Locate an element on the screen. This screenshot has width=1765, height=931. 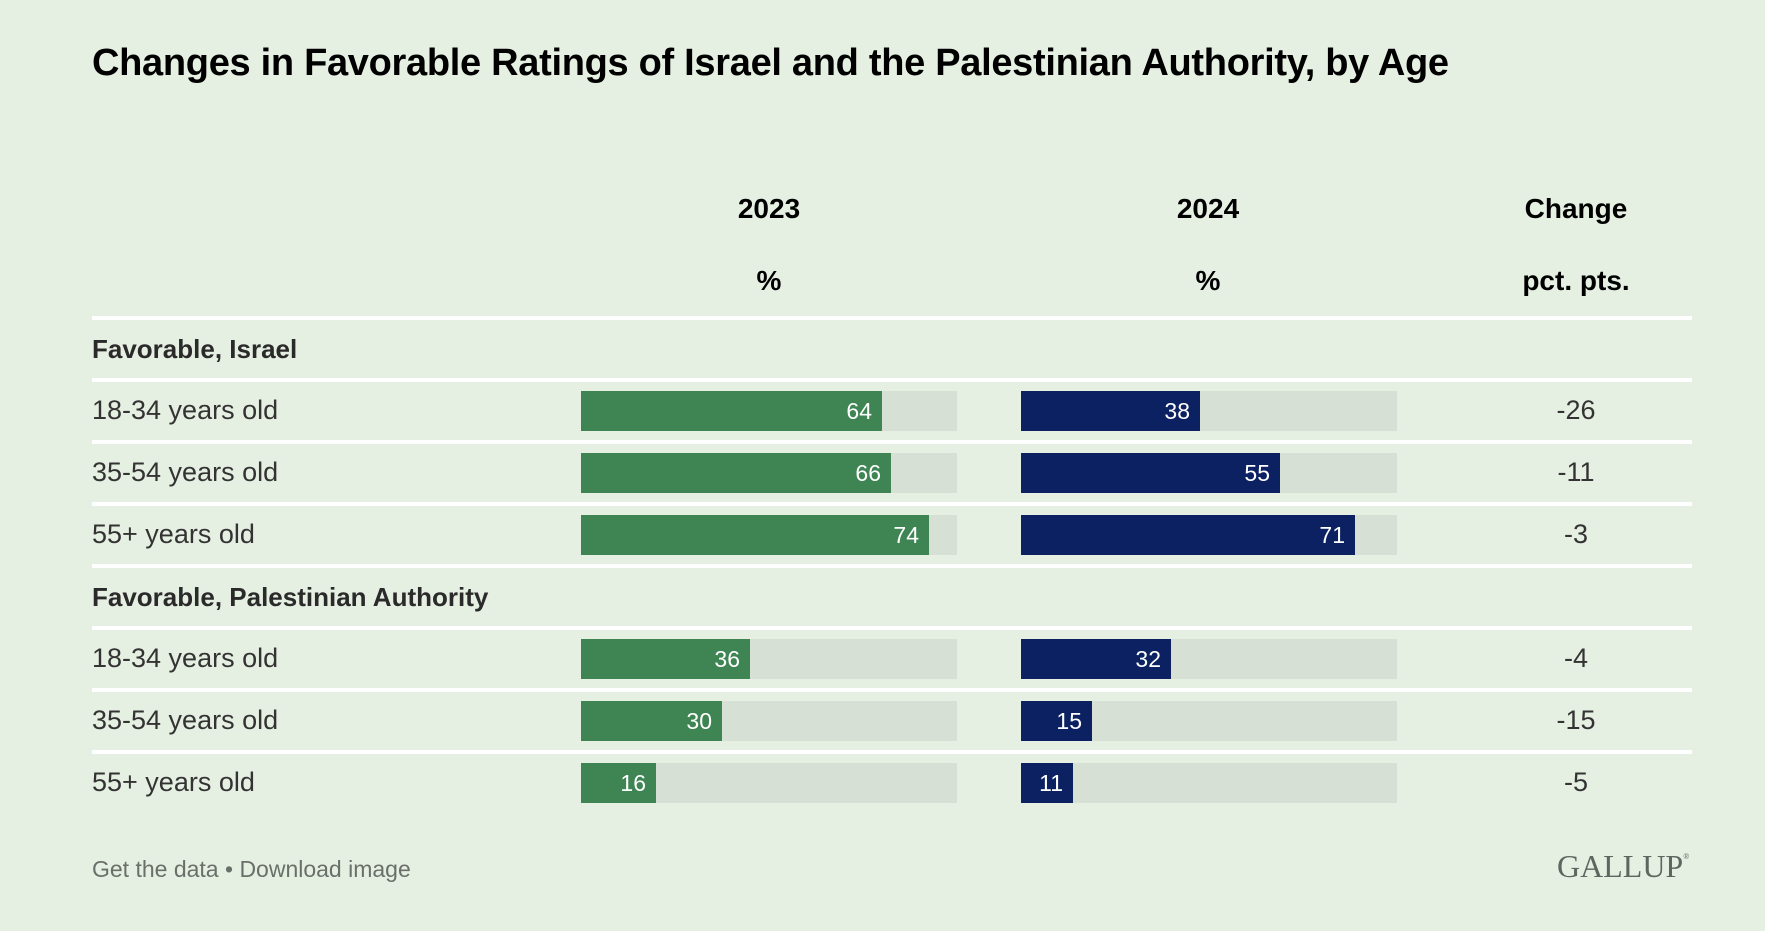
bar-track-2024: 15 is located at coordinates (1209, 721).